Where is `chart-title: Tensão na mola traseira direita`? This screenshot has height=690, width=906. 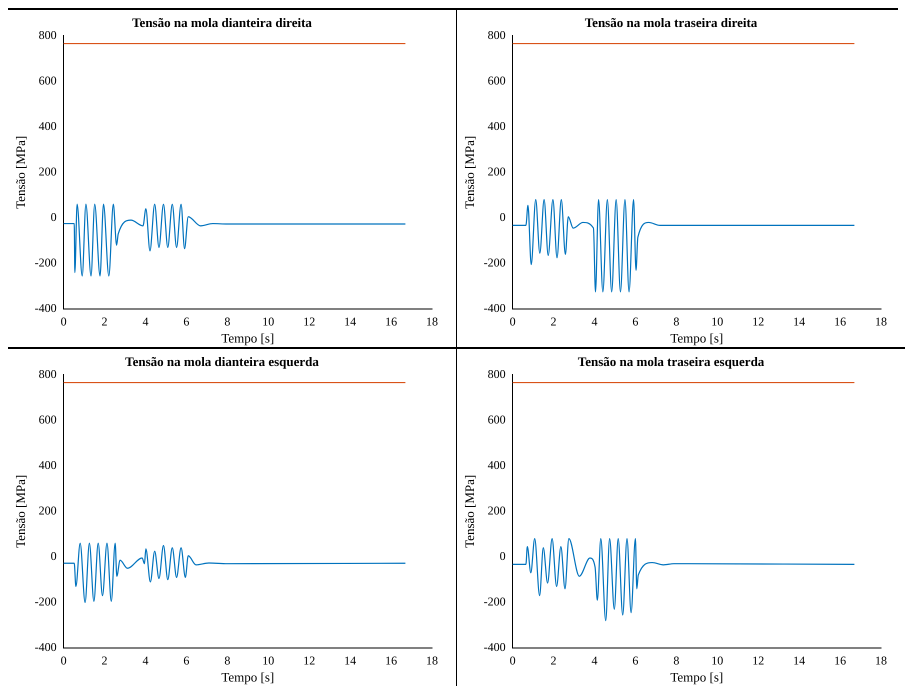
chart-title: Tensão na mola traseira direita is located at coordinates (671, 22).